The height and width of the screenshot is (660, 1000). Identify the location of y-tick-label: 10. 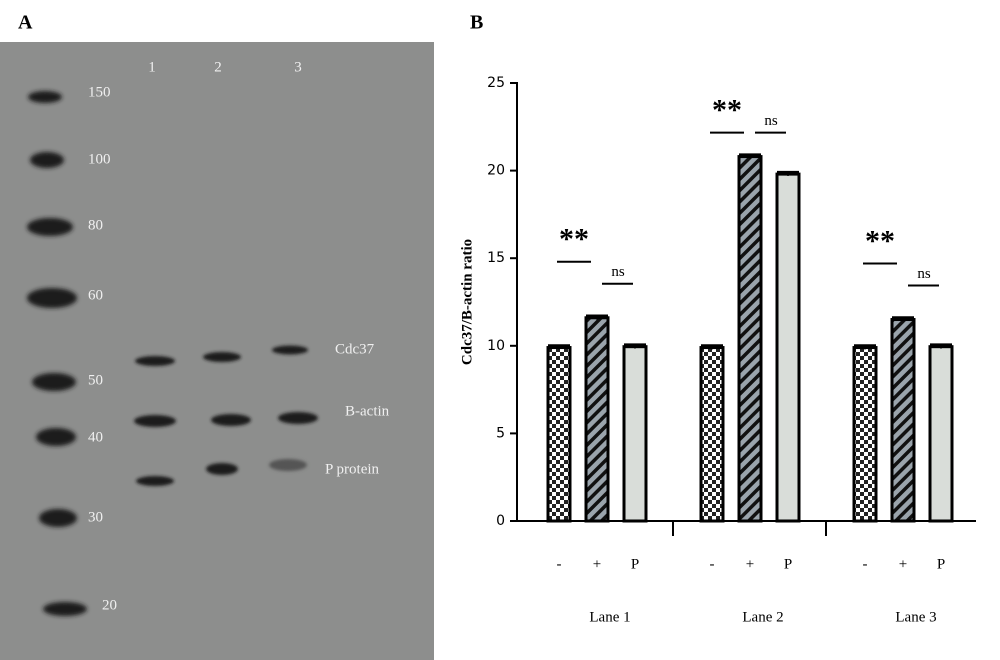
(496, 346).